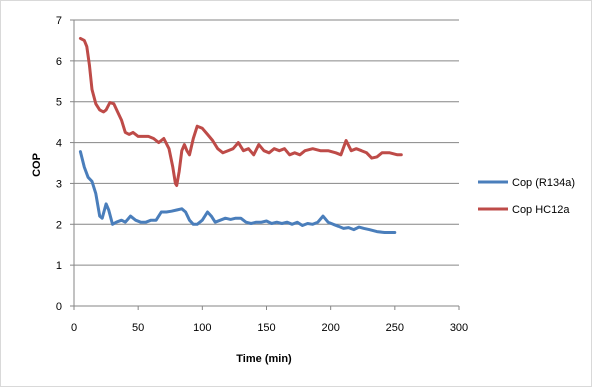 The image size is (592, 387). What do you see at coordinates (59, 103) in the screenshot?
I see `y-tick-label: 5` at bounding box center [59, 103].